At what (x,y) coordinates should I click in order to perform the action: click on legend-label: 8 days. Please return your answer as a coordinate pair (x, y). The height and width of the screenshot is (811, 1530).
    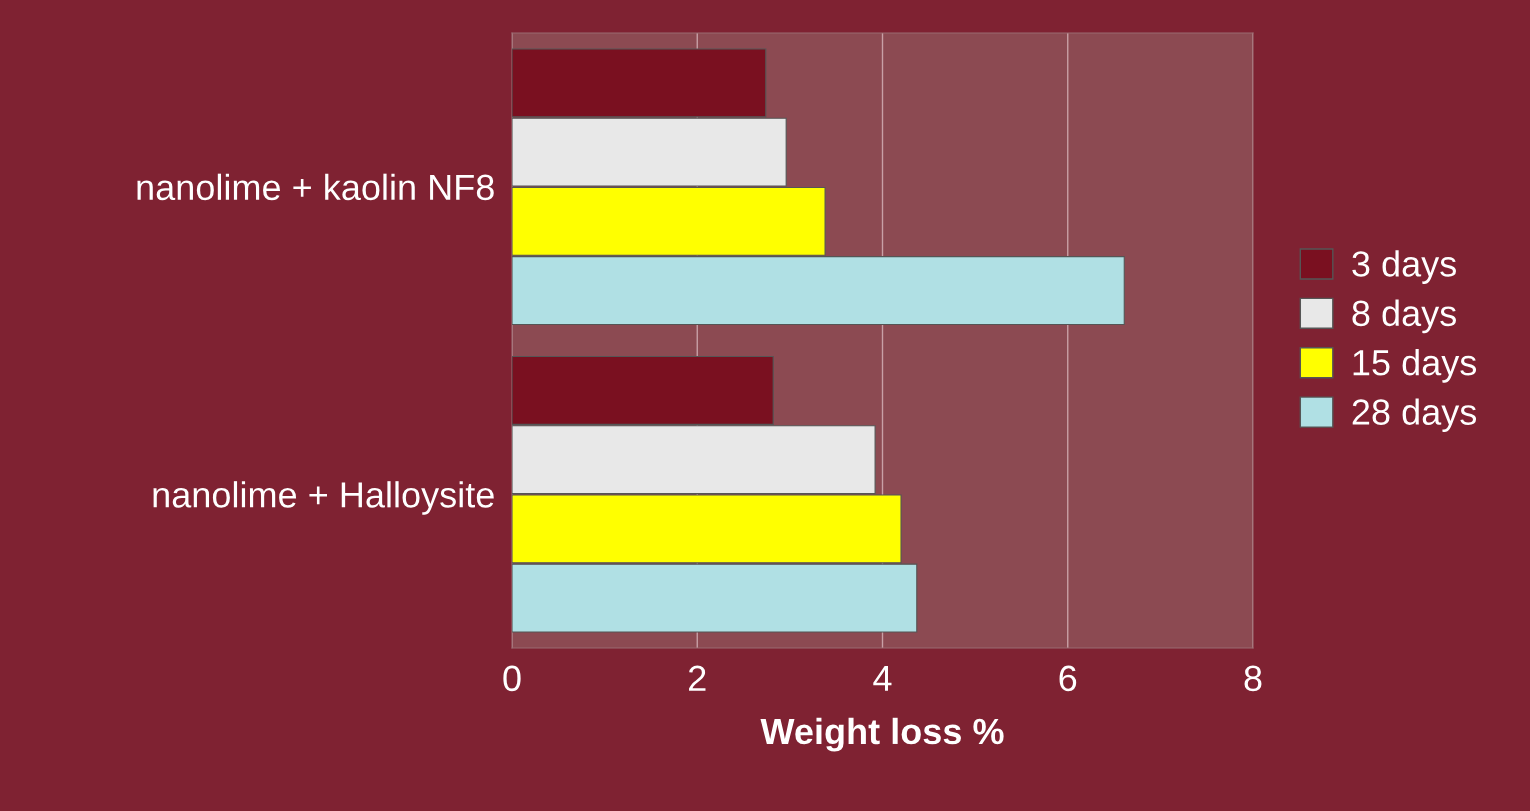
    Looking at the image, I should click on (1404, 316).